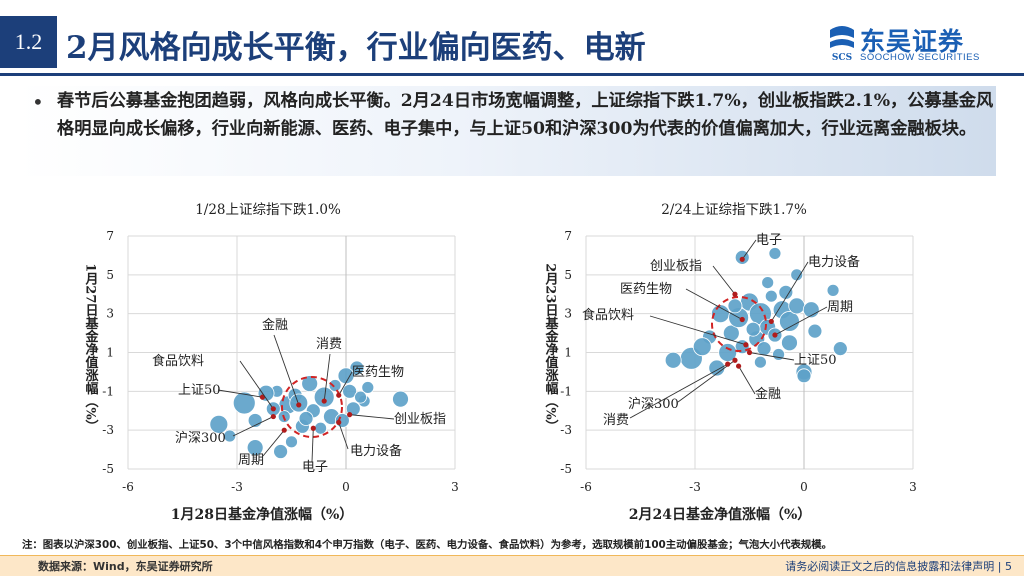  Describe the element at coordinates (356, 48) in the screenshot. I see `page-title: 2月风格向成长平衡，行业偏向医药、电新` at that location.